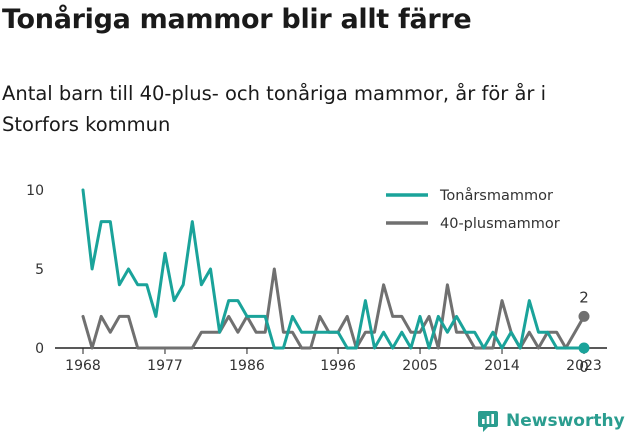 The height and width of the screenshot is (439, 631). I want to click on newsworthy-icon, so click(488, 421).